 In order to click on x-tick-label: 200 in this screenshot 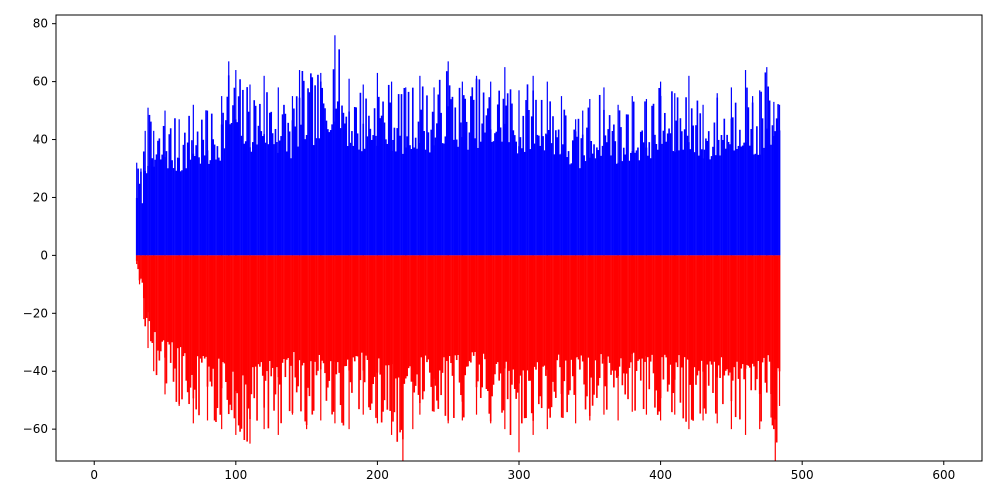, I will do `click(377, 475)`.